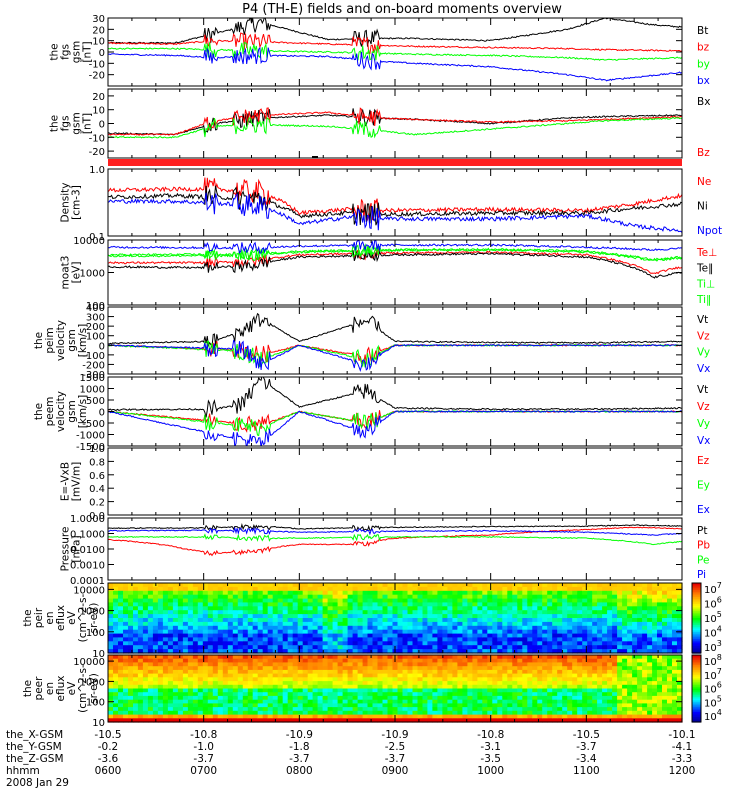 The height and width of the screenshot is (800, 750). Describe the element at coordinates (703, 441) in the screenshot. I see `legend-entry: Vx` at that location.